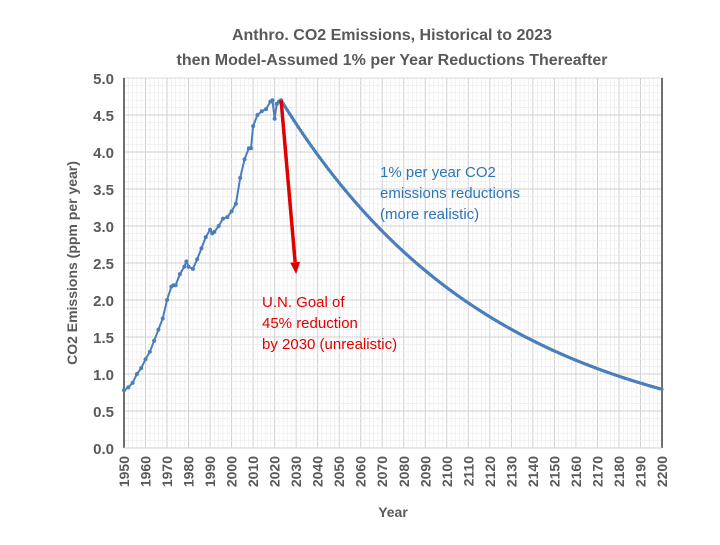 The image size is (720, 545). What do you see at coordinates (103, 79) in the screenshot?
I see `y-tick-label: 5.0` at bounding box center [103, 79].